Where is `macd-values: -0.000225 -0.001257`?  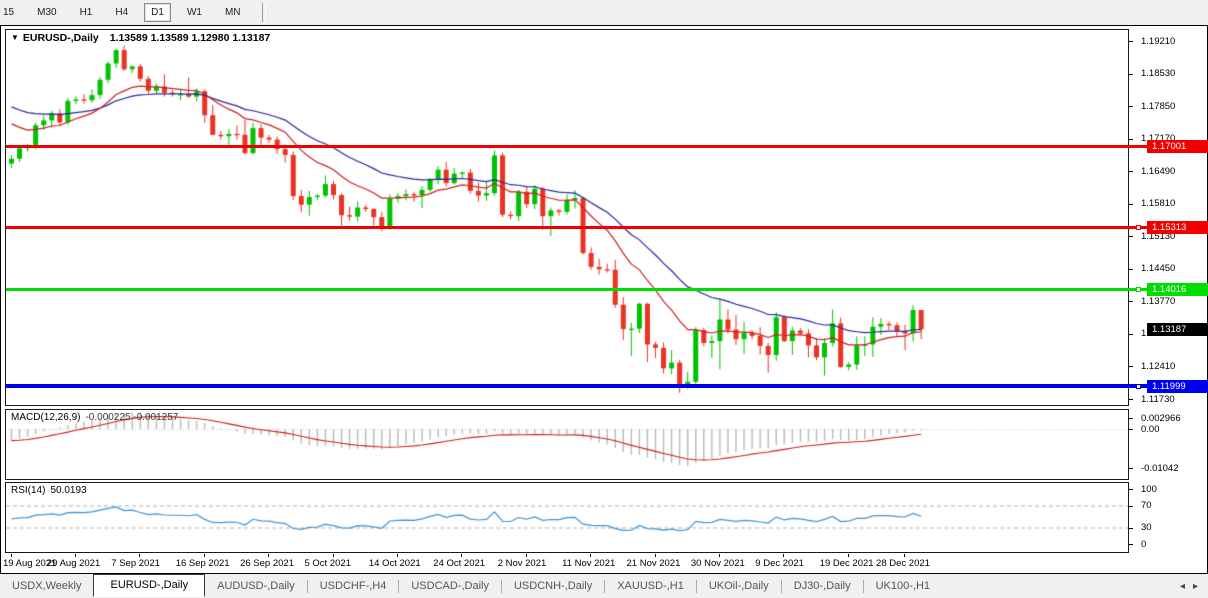 macd-values: -0.000225 -0.001257 is located at coordinates (132, 417).